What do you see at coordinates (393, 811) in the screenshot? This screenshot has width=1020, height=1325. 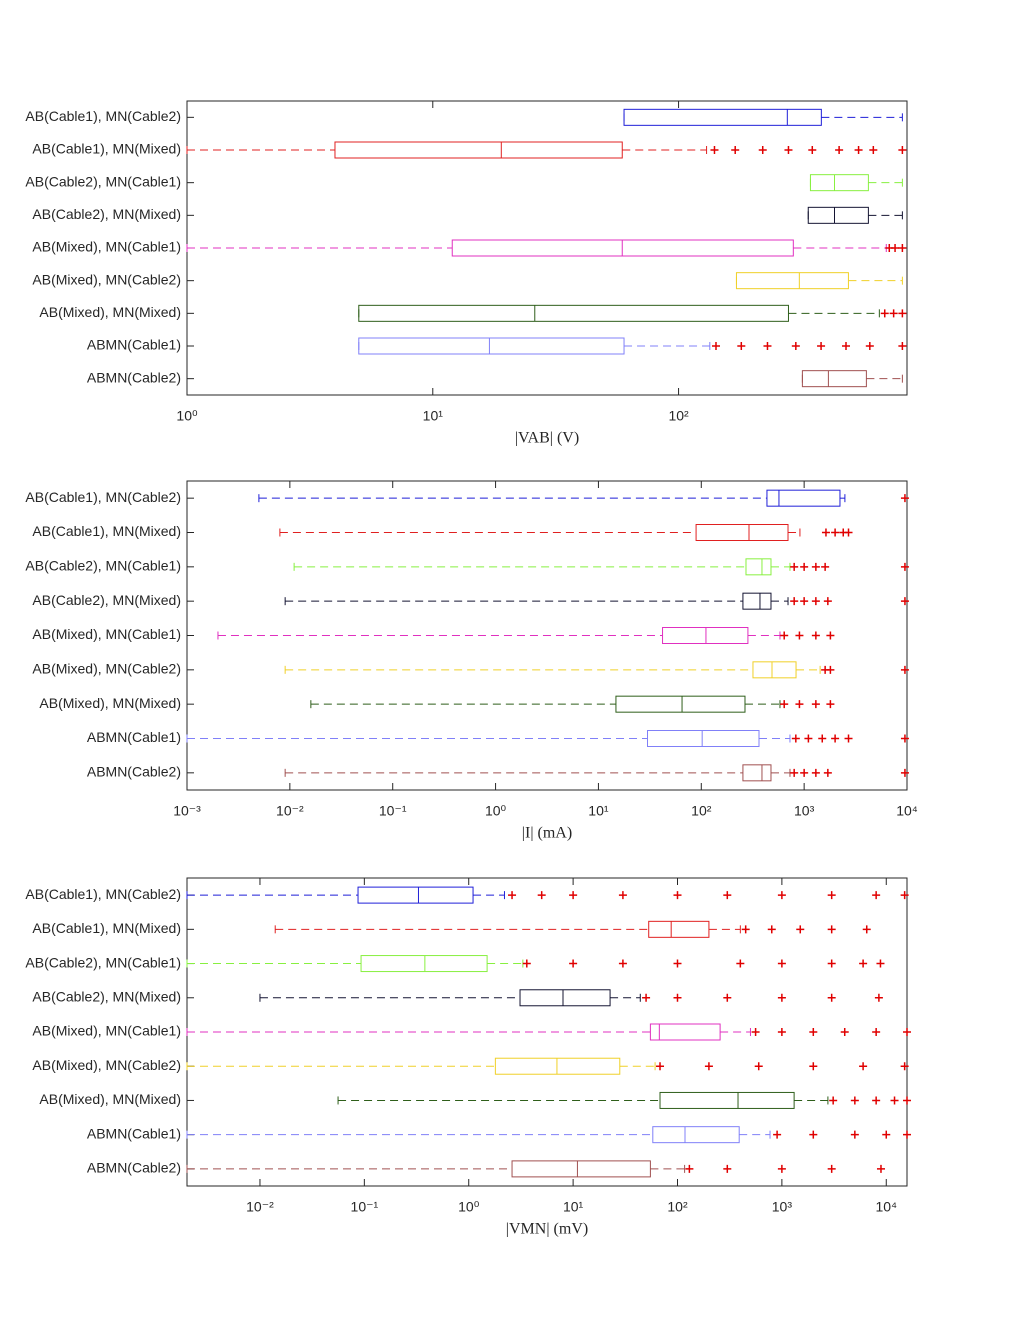 I see `x-tick-label: 10⁻¹` at bounding box center [393, 811].